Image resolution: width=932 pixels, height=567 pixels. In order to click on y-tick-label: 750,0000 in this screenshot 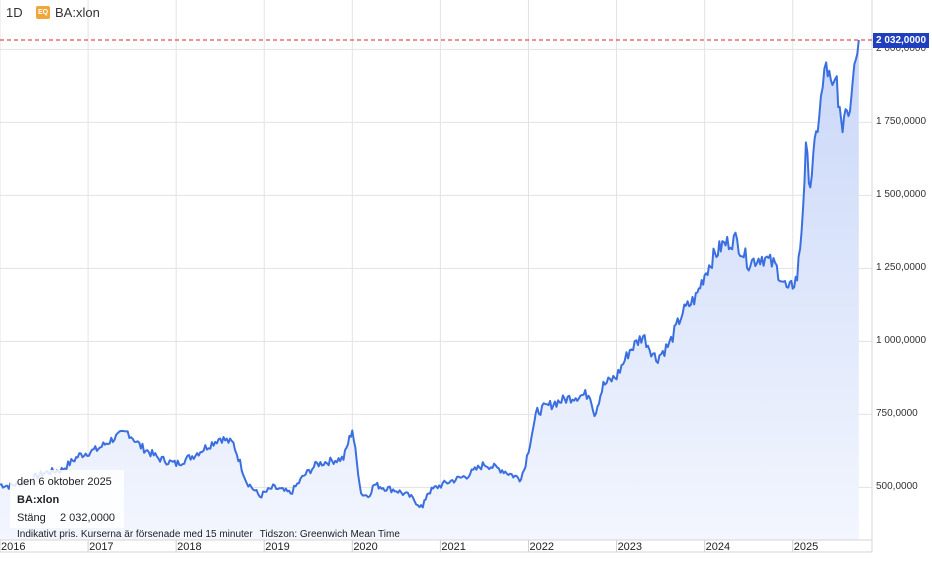, I will do `click(897, 414)`.